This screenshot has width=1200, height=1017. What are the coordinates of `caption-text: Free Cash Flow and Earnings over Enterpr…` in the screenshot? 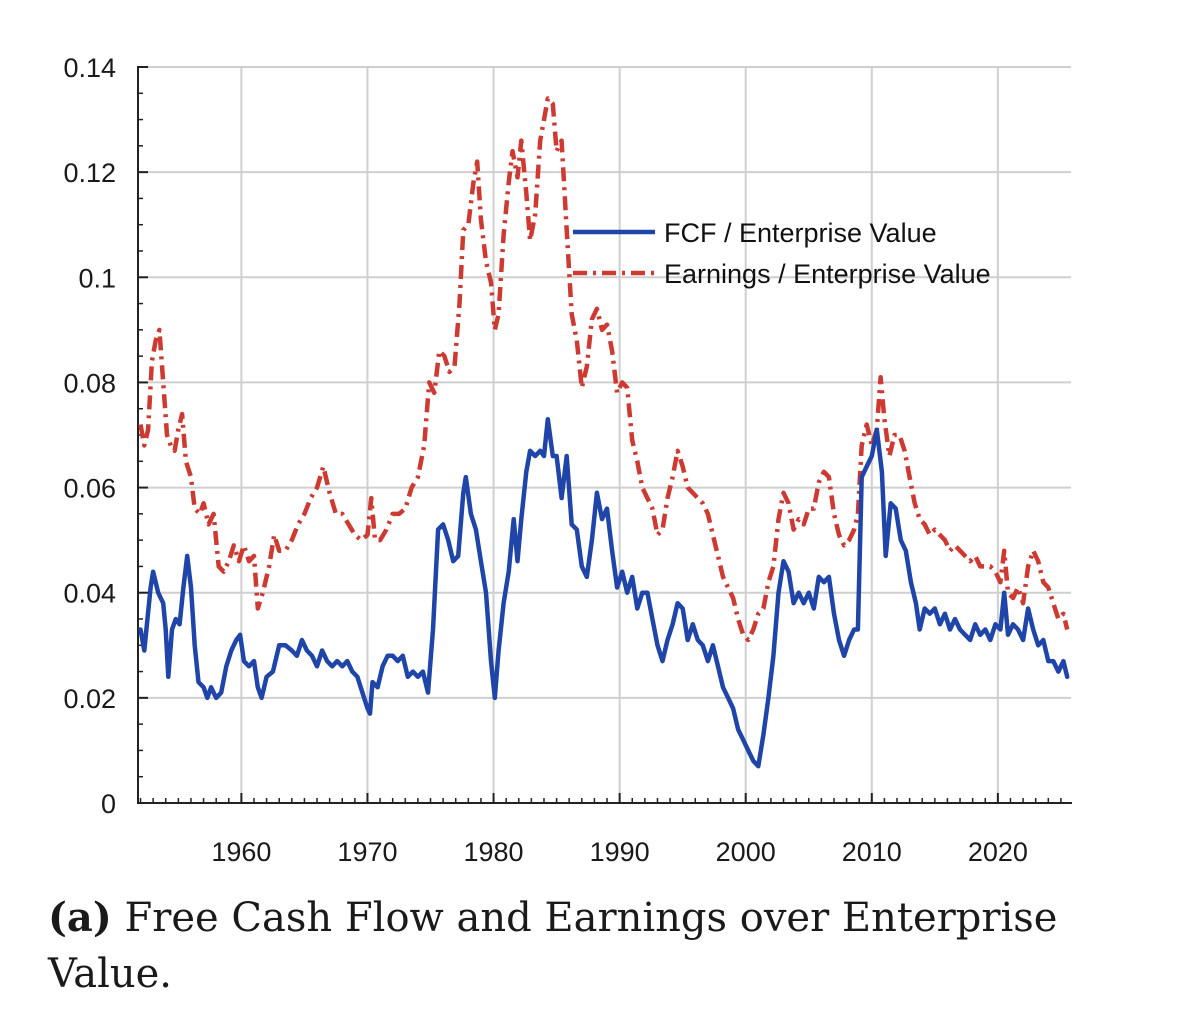 It's located at (553, 946).